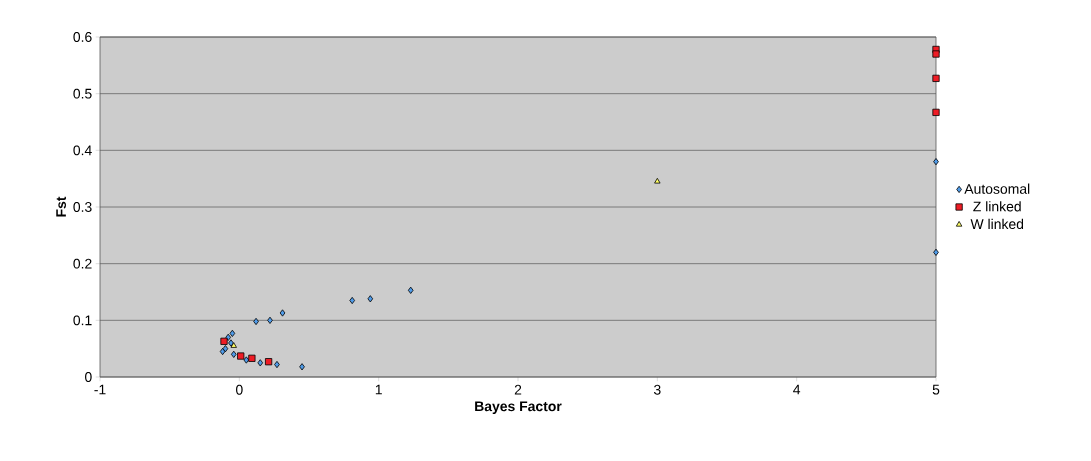 The width and height of the screenshot is (1091, 461). What do you see at coordinates (82, 207) in the screenshot?
I see `y-tick-label: 0.3` at bounding box center [82, 207].